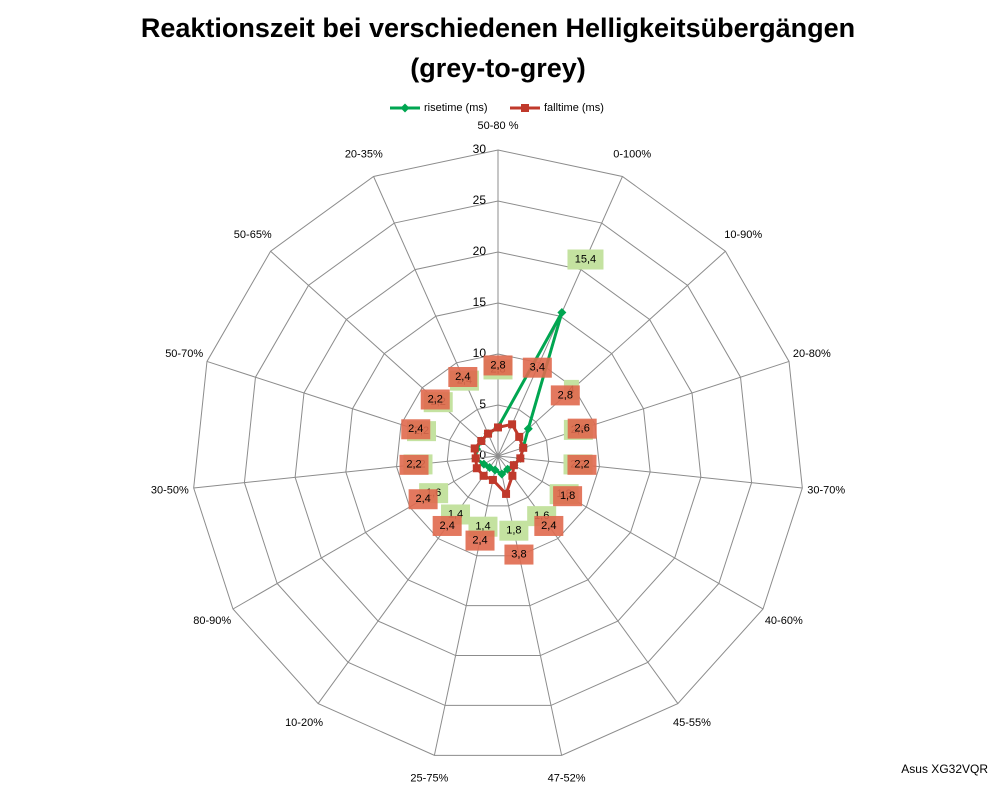 Image resolution: width=998 pixels, height=786 pixels. What do you see at coordinates (480, 302) in the screenshot?
I see `y-tick-label: 15` at bounding box center [480, 302].